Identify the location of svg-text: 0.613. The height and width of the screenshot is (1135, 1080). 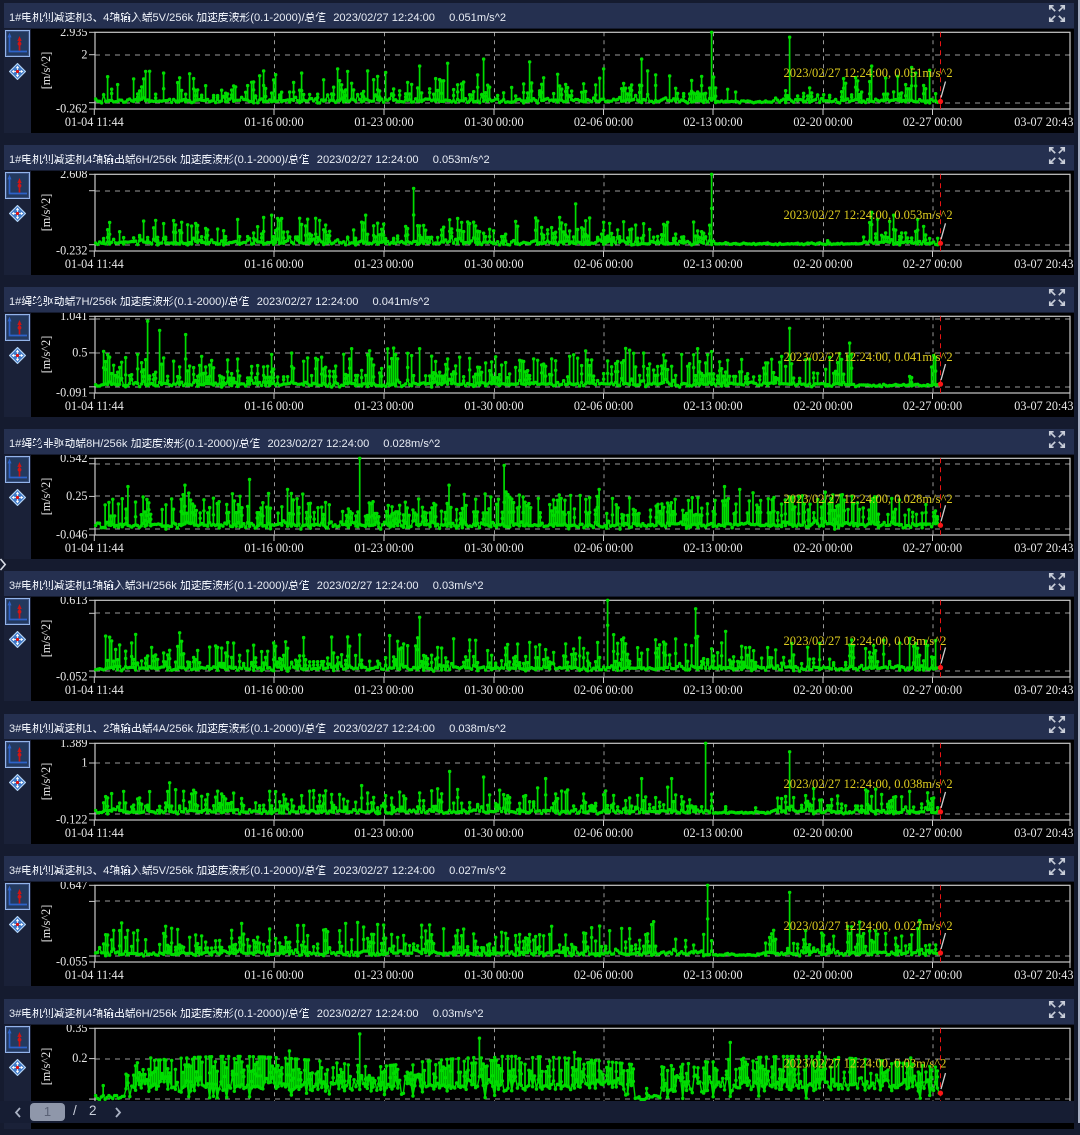
(73, 602).